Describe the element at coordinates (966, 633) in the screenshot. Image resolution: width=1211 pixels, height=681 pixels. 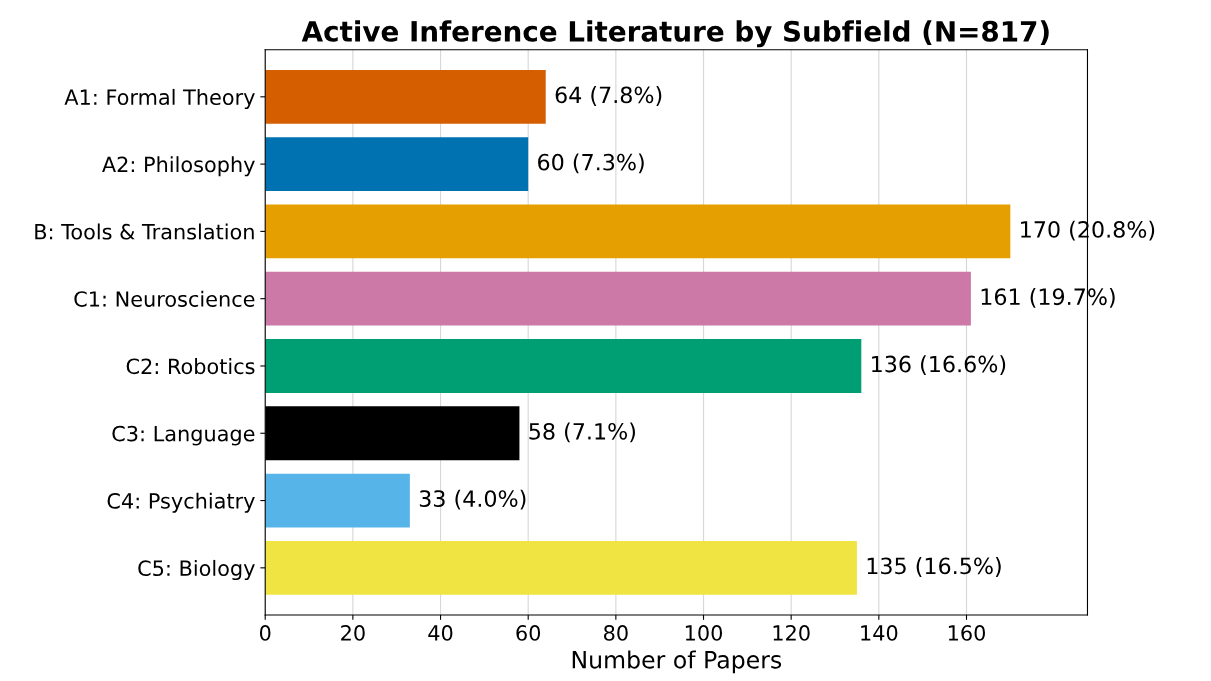
I see `x-tick-label: 160` at that location.